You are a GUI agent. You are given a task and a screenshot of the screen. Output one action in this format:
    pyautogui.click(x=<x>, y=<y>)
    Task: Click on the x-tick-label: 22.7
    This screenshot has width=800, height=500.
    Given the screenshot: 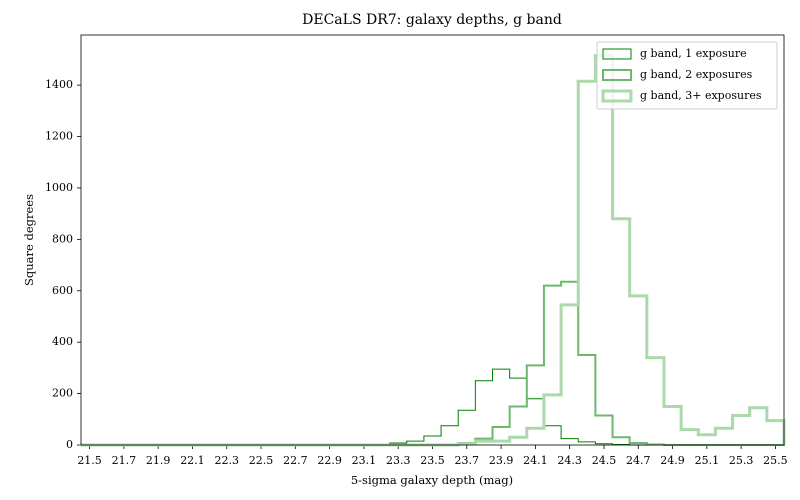 What is the action you would take?
    pyautogui.click(x=295, y=460)
    